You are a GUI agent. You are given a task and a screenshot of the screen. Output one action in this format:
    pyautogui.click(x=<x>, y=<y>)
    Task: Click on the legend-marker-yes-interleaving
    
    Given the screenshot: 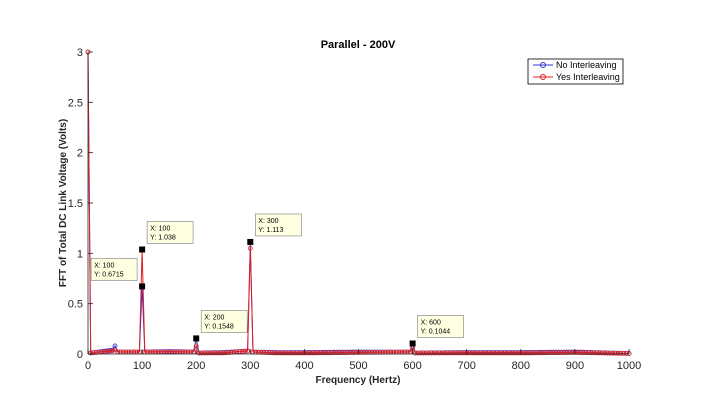 What is the action you would take?
    pyautogui.click(x=543, y=77)
    